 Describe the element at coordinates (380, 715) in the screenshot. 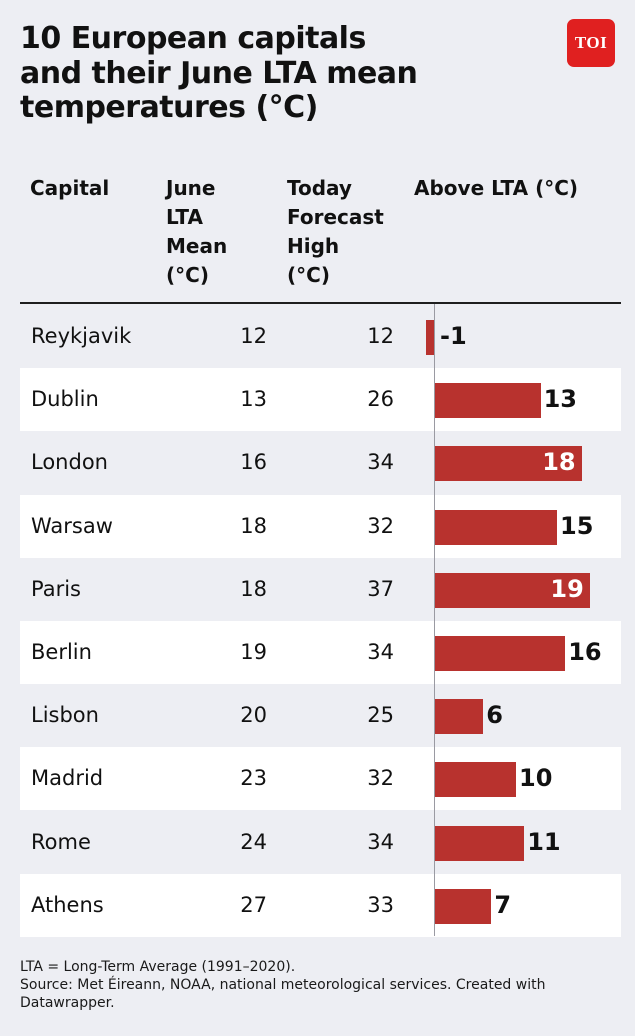

I see `forecast-high-value: 25` at that location.